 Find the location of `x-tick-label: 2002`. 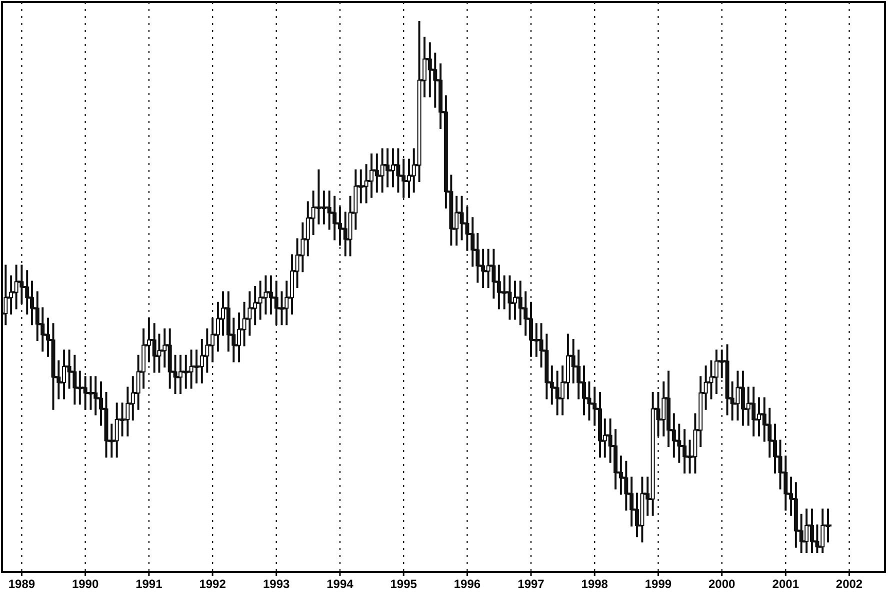

x-tick-label: 2002 is located at coordinates (849, 584).